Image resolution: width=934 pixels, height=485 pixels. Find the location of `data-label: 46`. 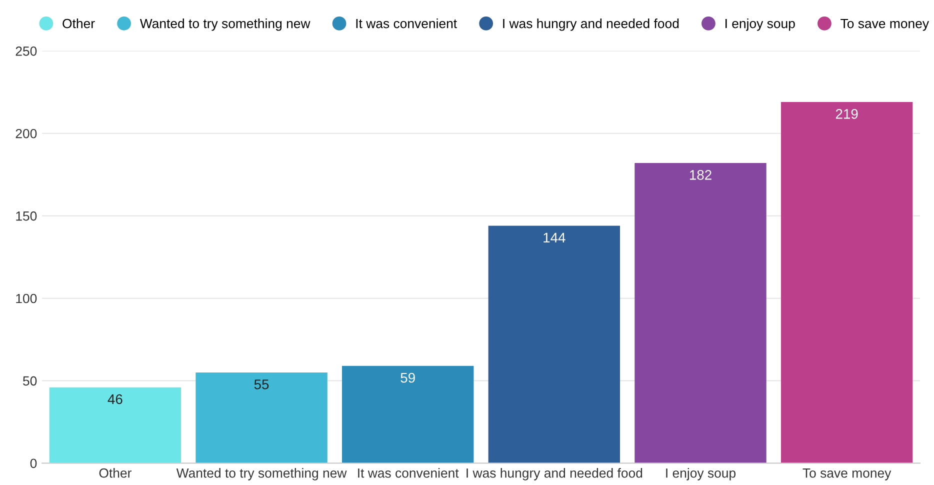

data-label: 46 is located at coordinates (115, 399).